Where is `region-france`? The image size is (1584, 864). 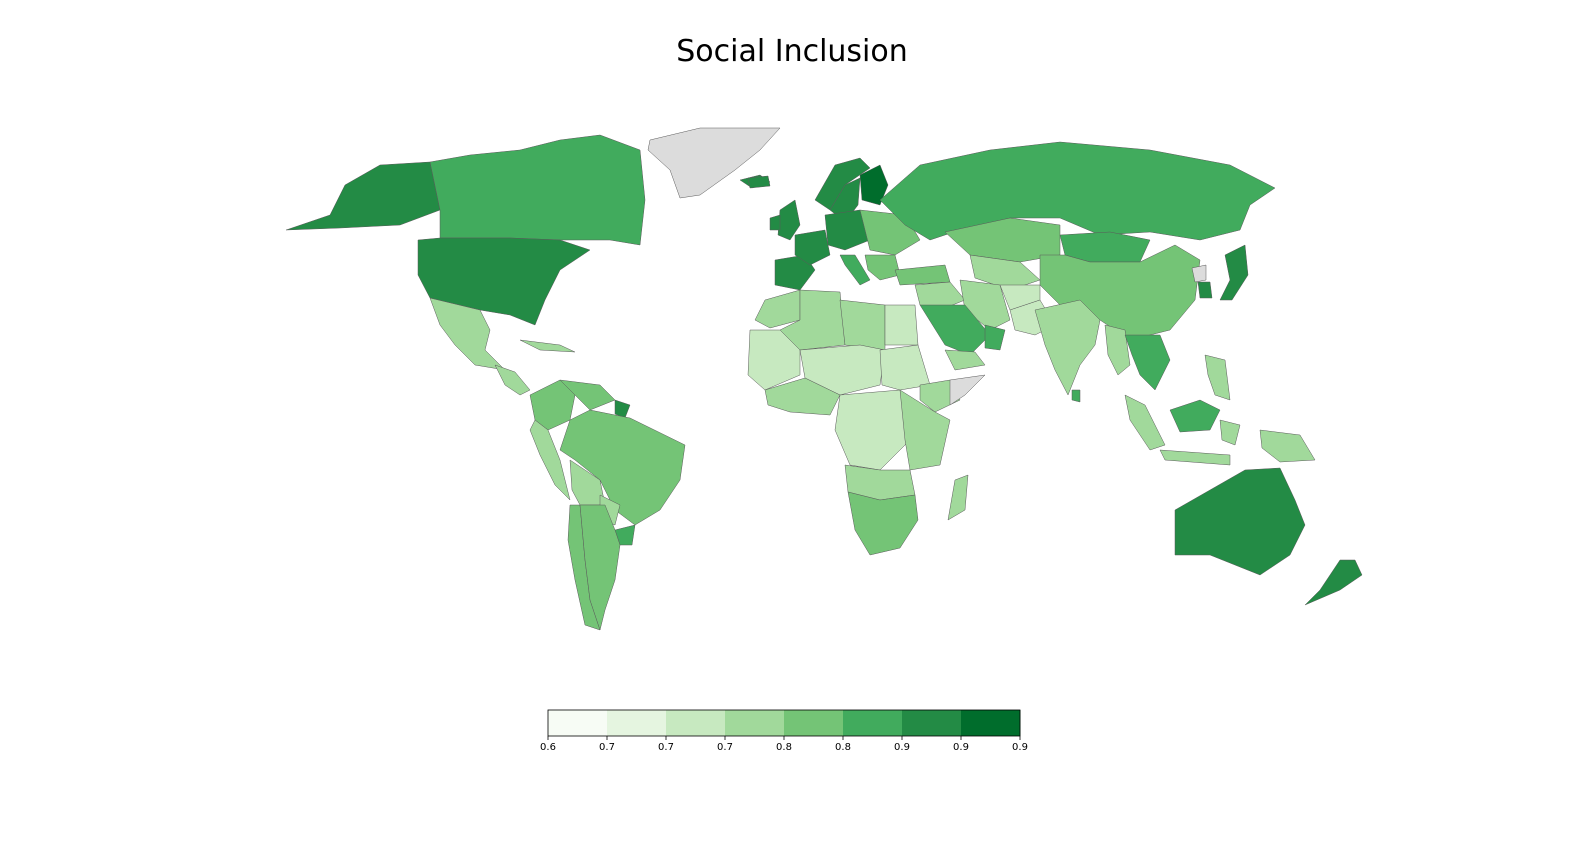 region-france is located at coordinates (812, 247).